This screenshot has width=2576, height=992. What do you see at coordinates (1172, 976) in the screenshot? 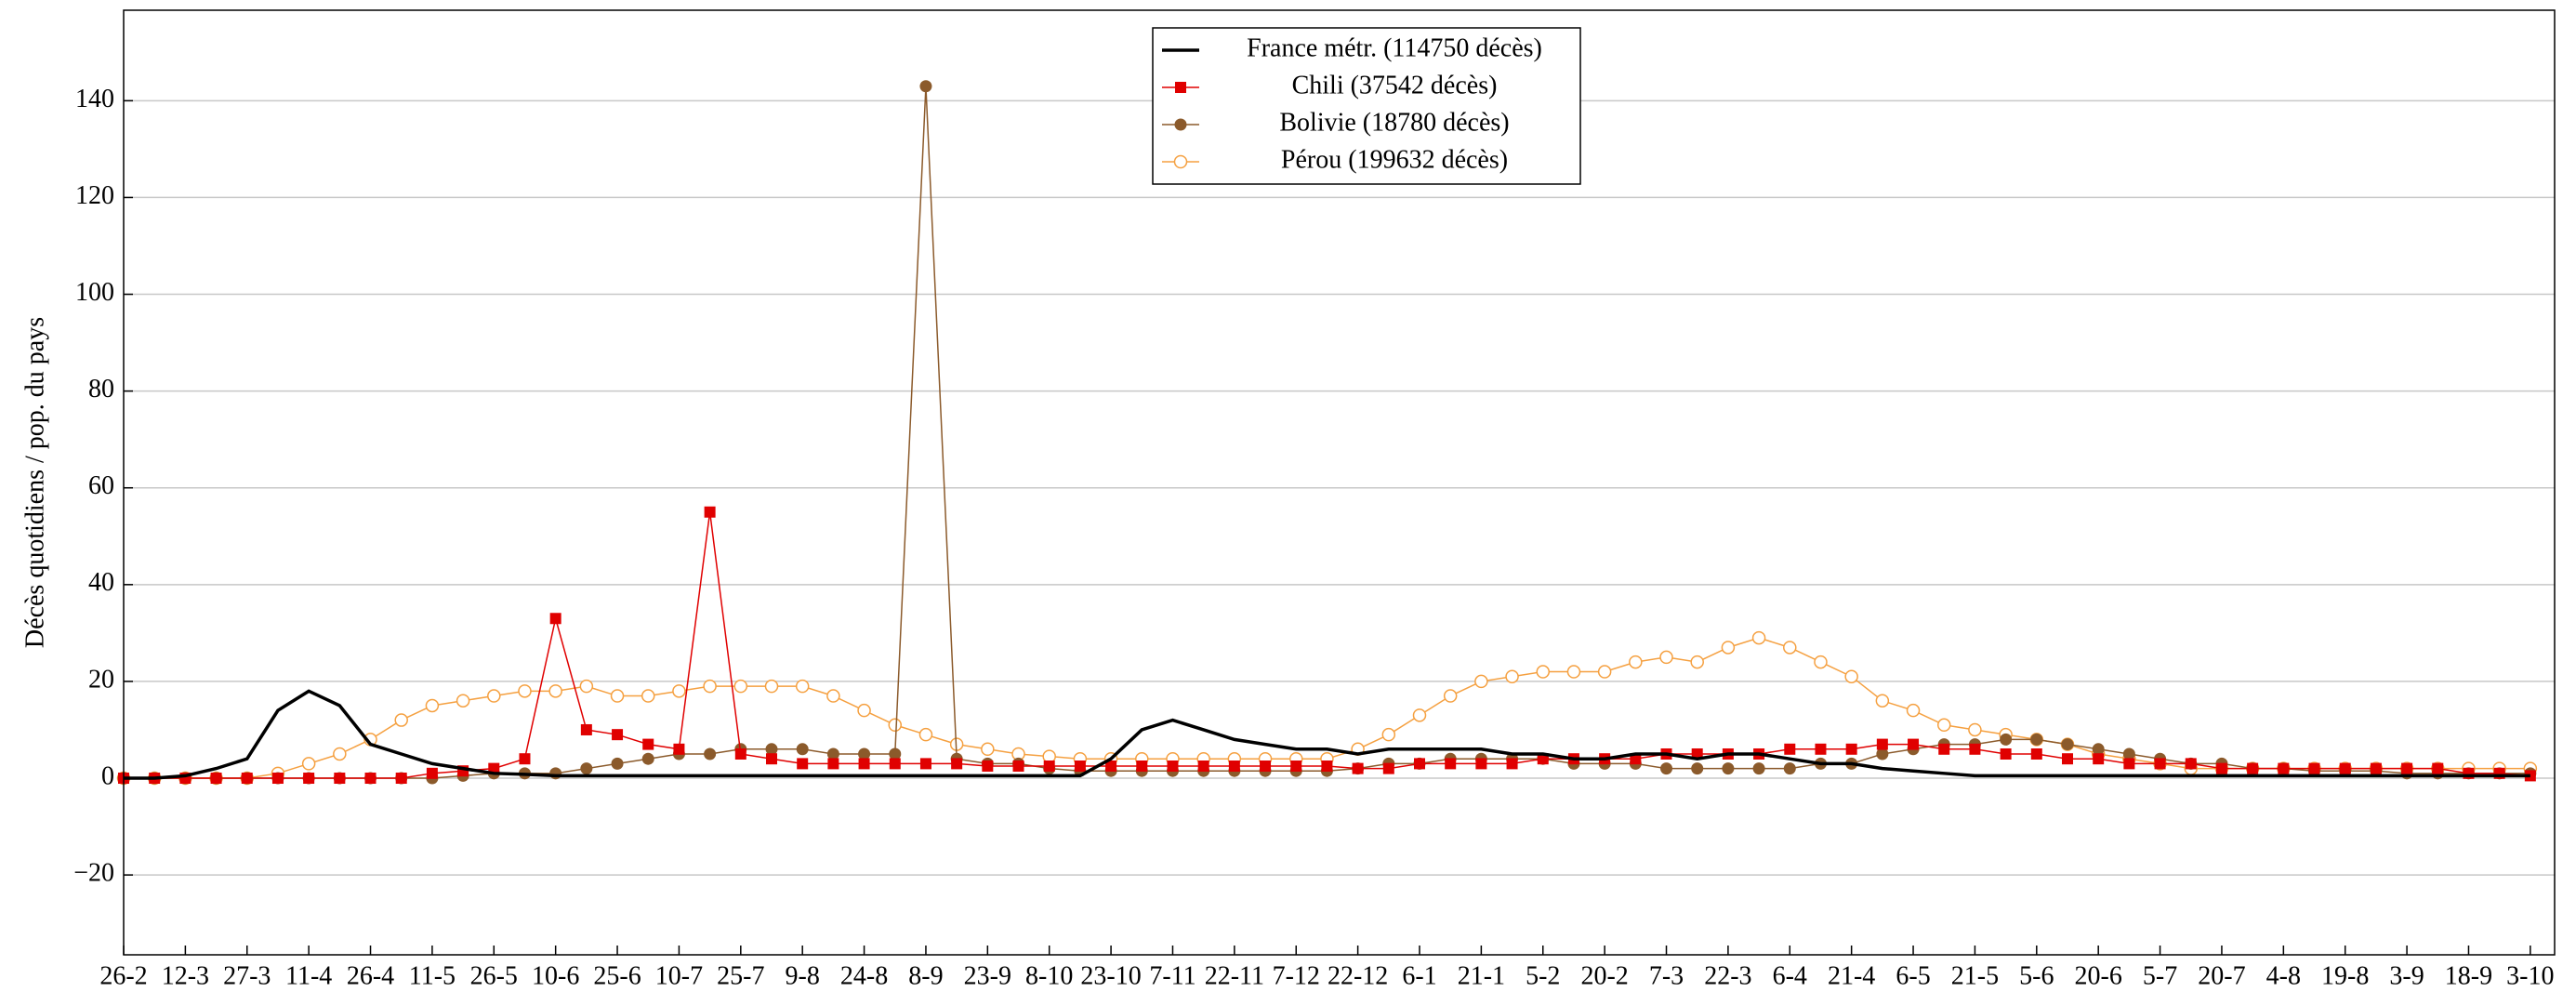
I see `x-tick-label: 7-11` at bounding box center [1172, 976].